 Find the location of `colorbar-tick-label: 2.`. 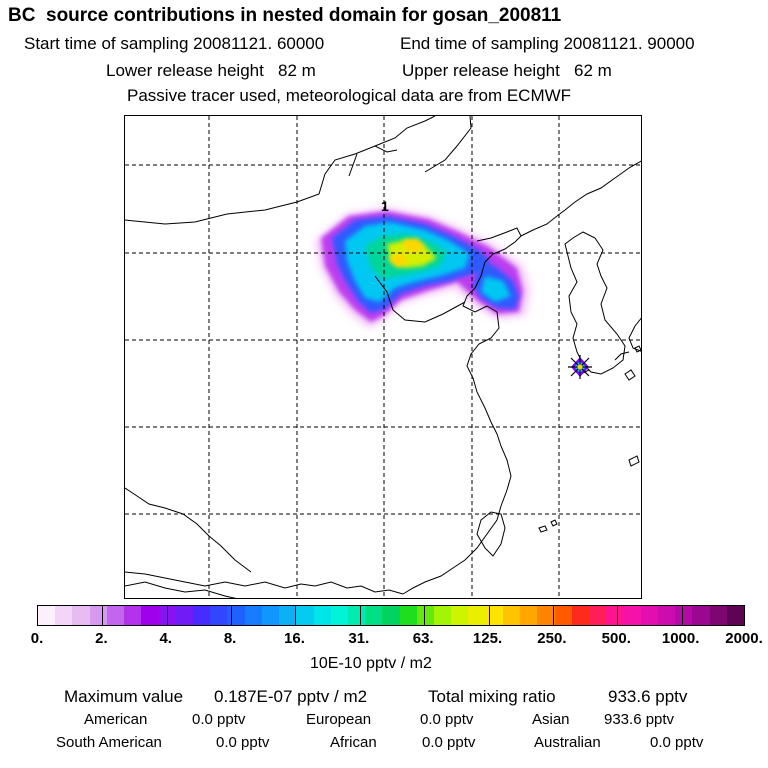

colorbar-tick-label: 2. is located at coordinates (101, 638).